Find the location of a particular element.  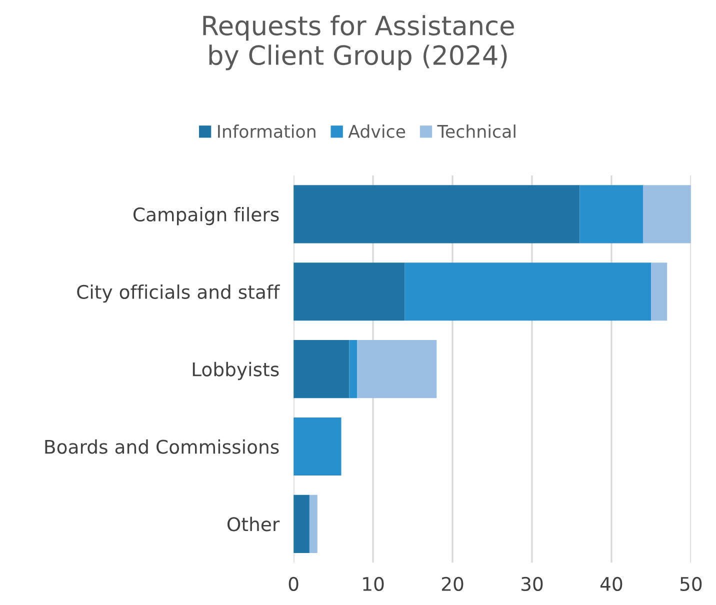

y-tick-label: Other is located at coordinates (253, 524).